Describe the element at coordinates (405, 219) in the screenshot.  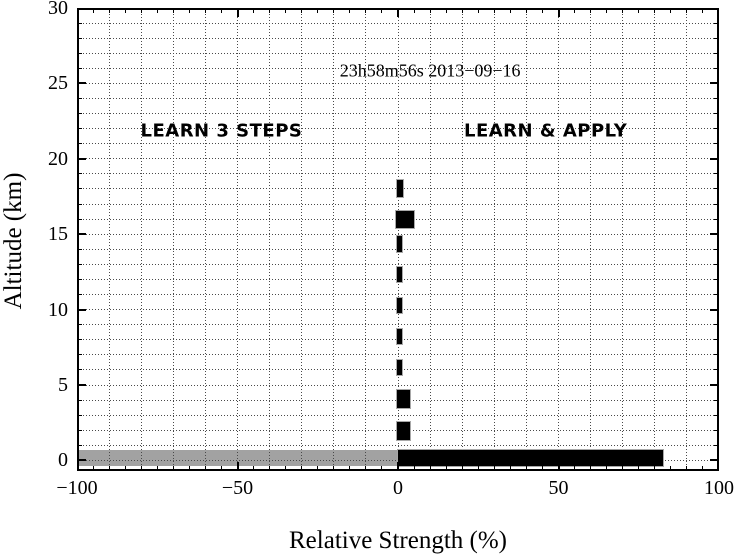
I see `altitude-bar-16km` at that location.